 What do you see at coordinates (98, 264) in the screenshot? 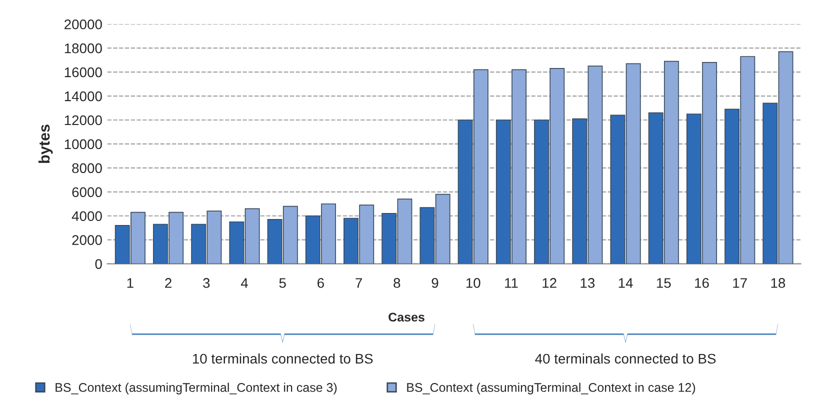
I see `y-tick-label: 0` at bounding box center [98, 264].